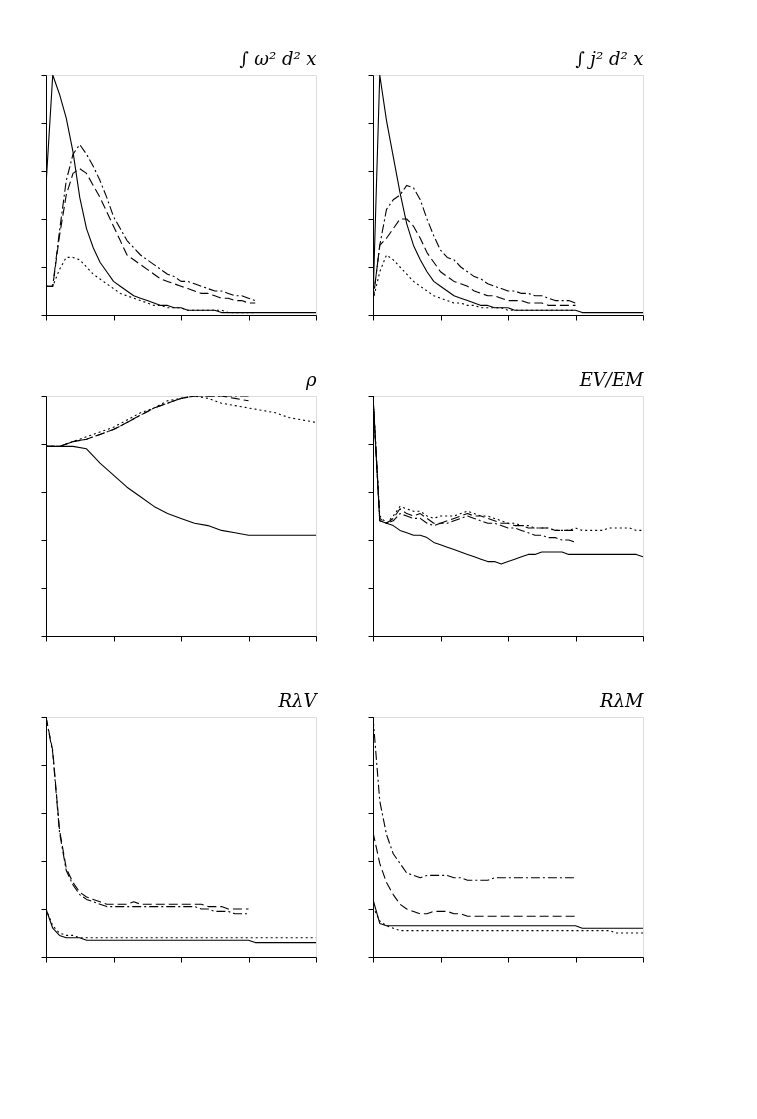 The width and height of the screenshot is (757, 1119). I want to click on chart-title: RλV, so click(298, 700).